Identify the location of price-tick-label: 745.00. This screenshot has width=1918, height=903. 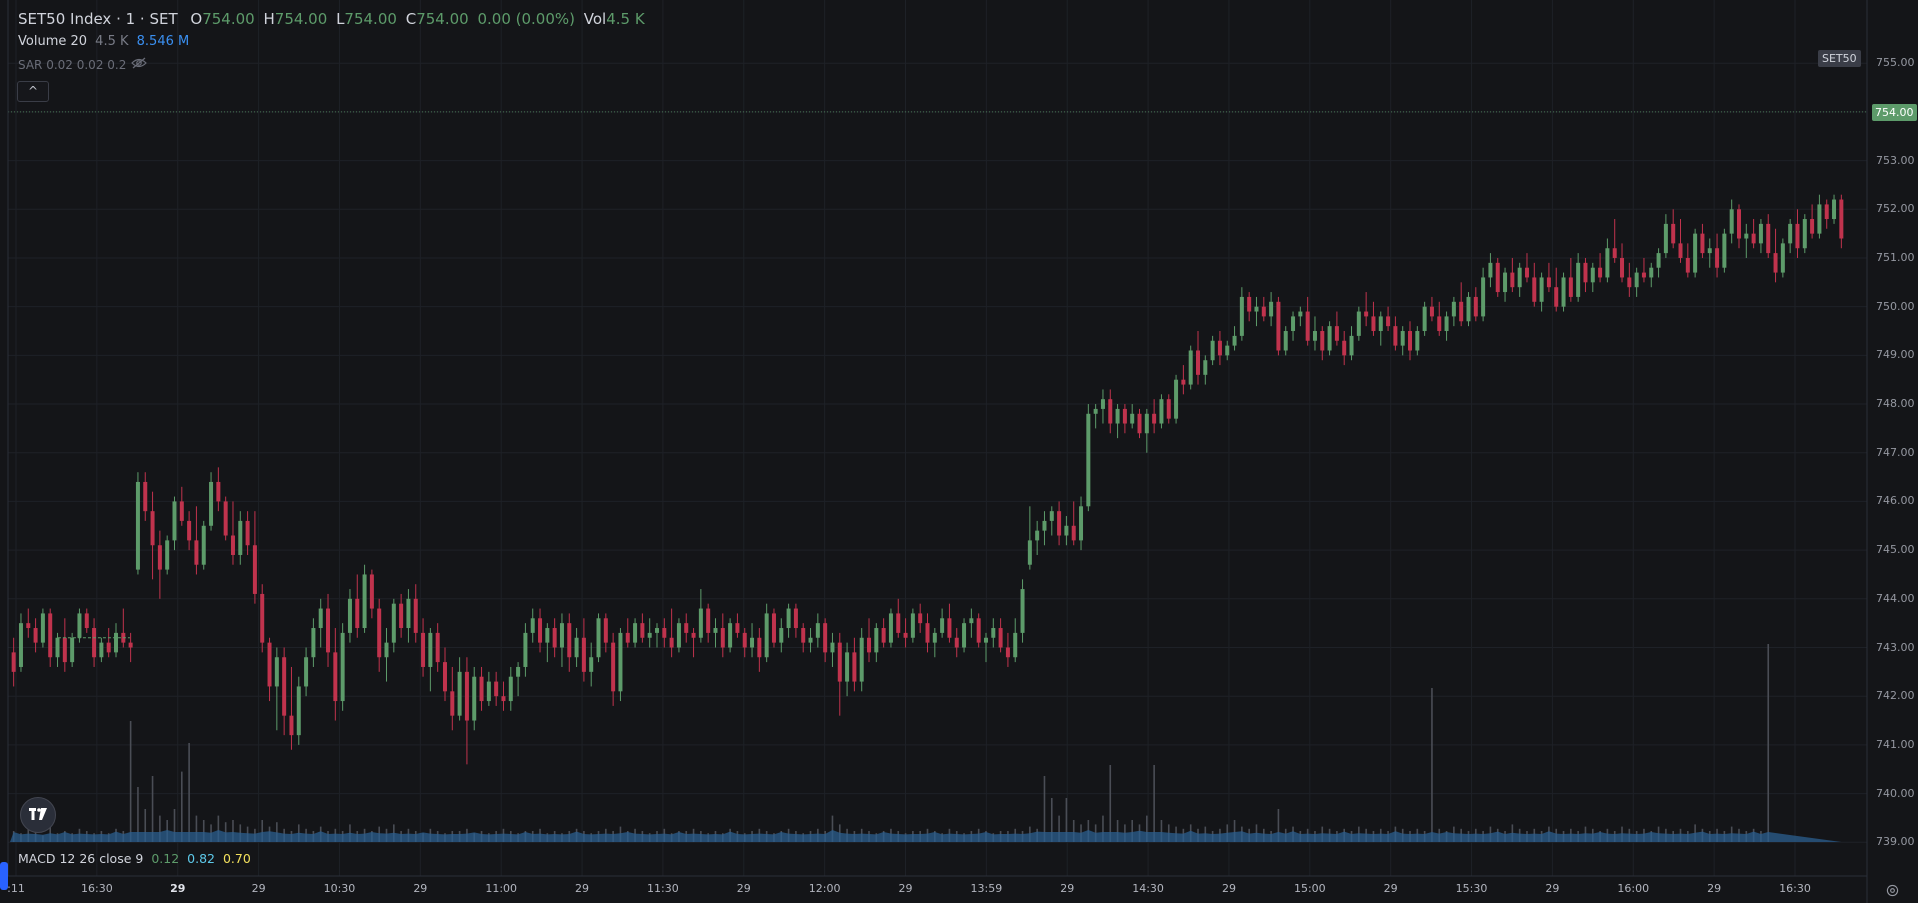
(1895, 550).